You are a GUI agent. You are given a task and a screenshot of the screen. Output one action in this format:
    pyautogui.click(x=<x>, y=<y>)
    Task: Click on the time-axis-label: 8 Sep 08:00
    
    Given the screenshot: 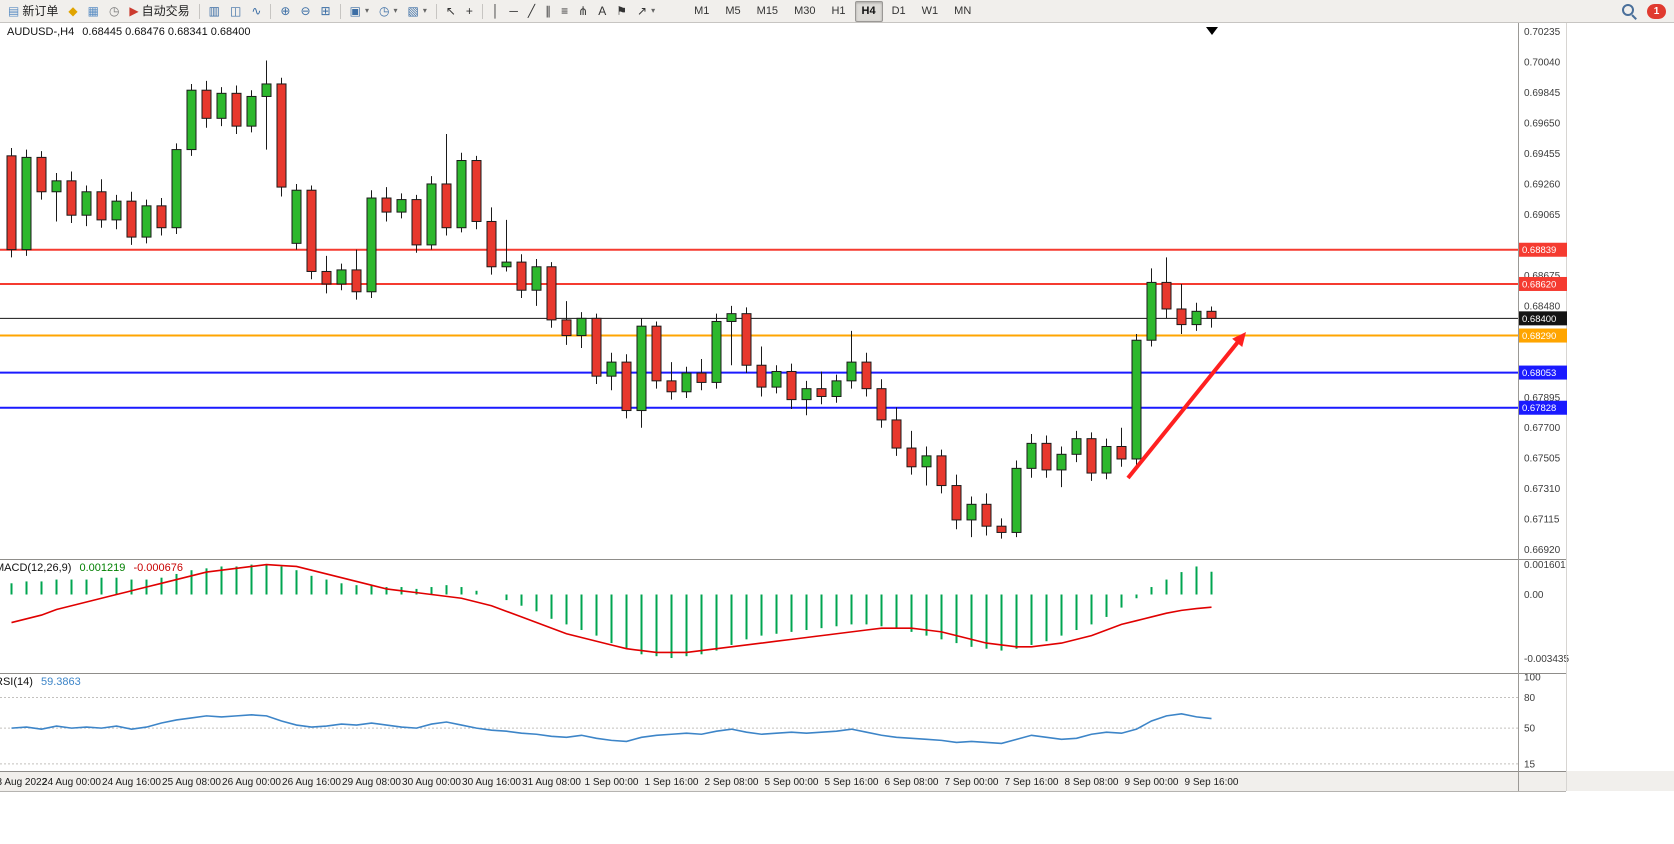 What is the action you would take?
    pyautogui.click(x=1092, y=782)
    